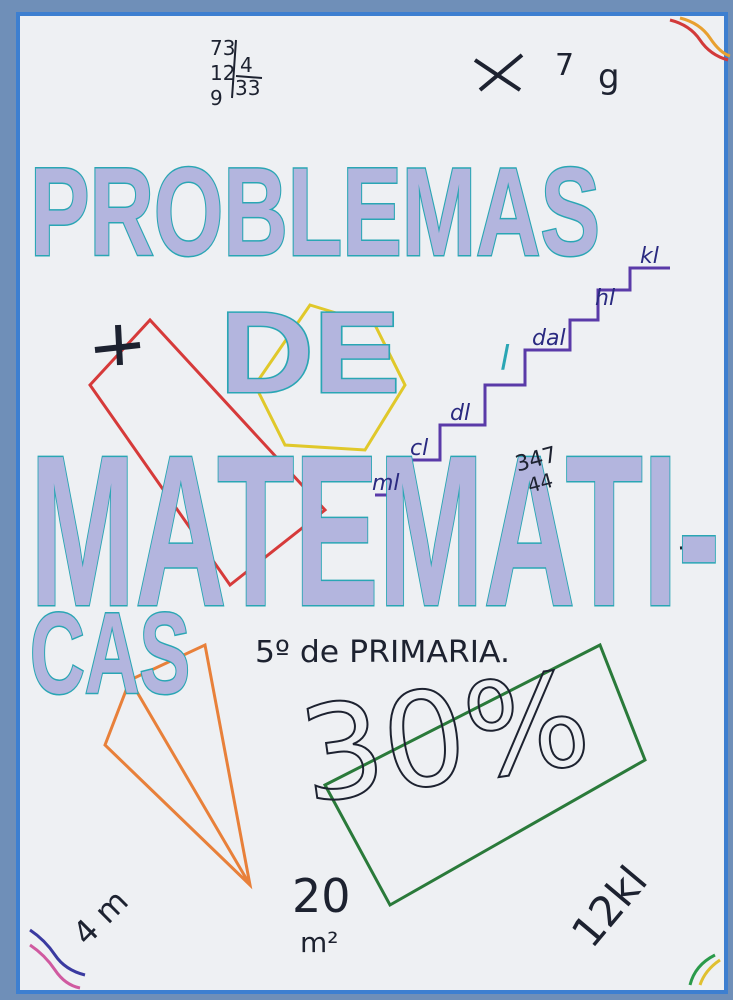  Describe the element at coordinates (460, 413) in the screenshot. I see `unit-label: dl` at that location.